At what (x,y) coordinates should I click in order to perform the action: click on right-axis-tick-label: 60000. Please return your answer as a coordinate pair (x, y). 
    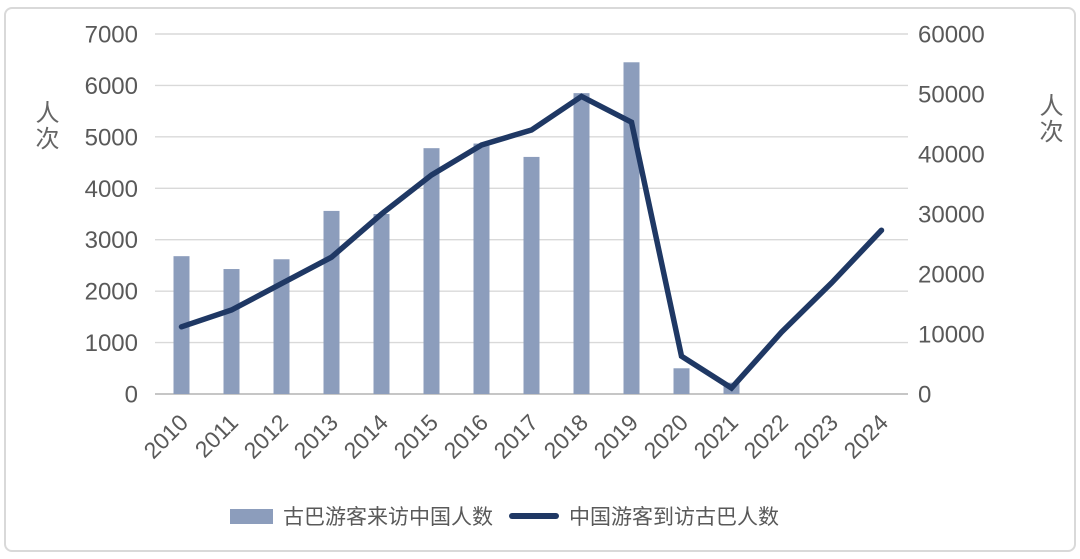
    Looking at the image, I should click on (951, 35).